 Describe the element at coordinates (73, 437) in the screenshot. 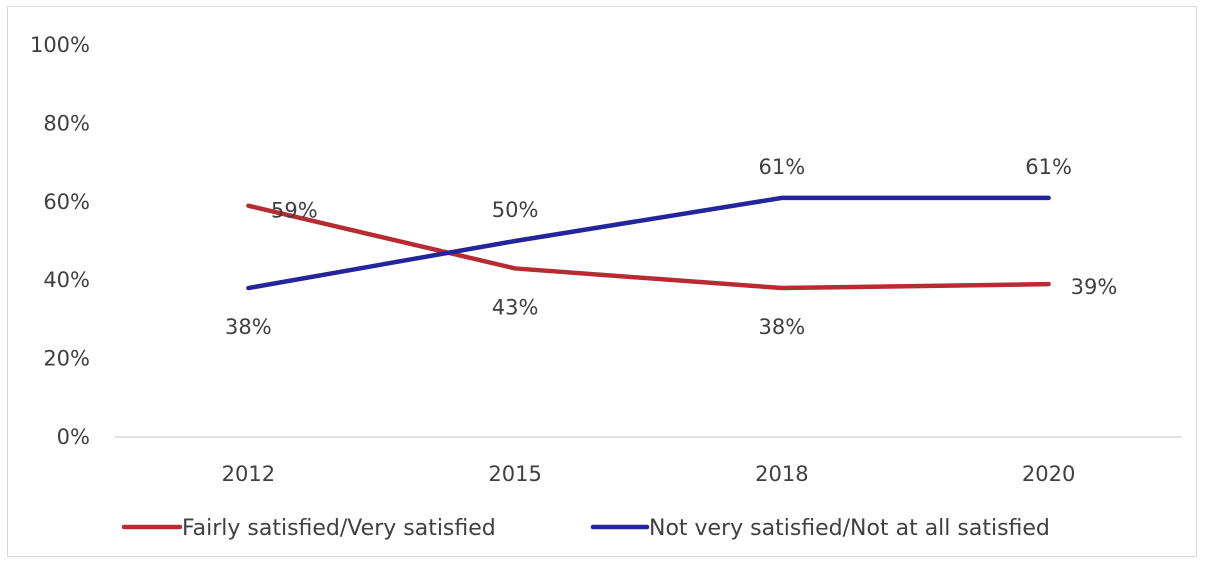

I see `y-tick-label: 0%` at that location.